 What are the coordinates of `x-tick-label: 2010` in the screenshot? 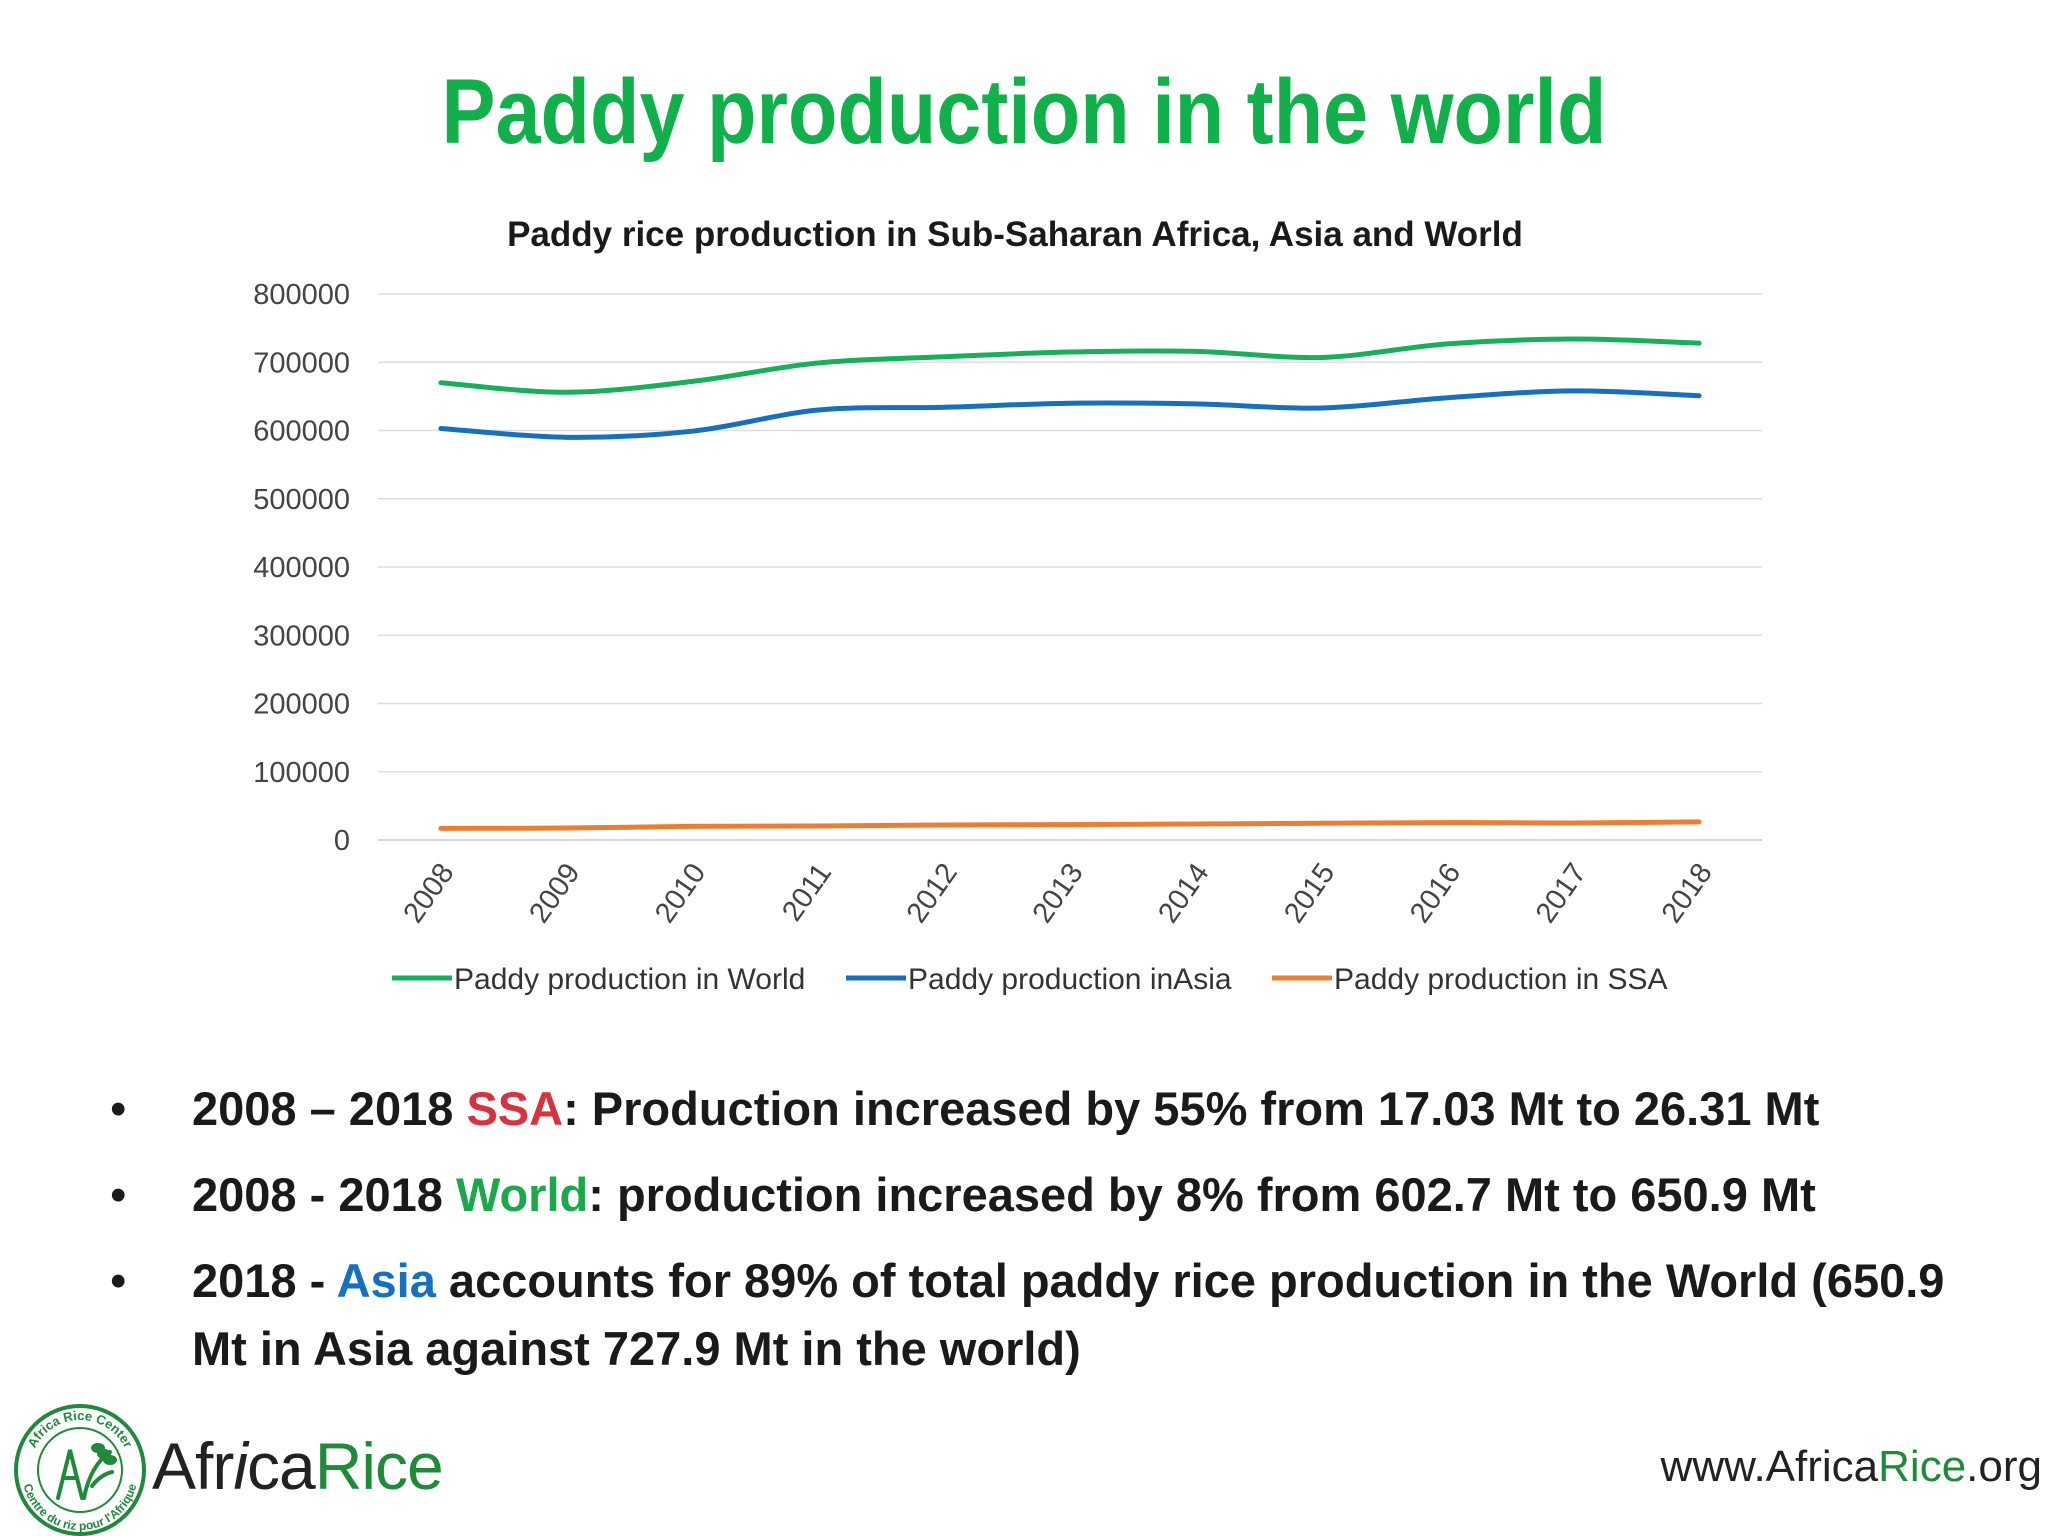 It's located at (680, 893).